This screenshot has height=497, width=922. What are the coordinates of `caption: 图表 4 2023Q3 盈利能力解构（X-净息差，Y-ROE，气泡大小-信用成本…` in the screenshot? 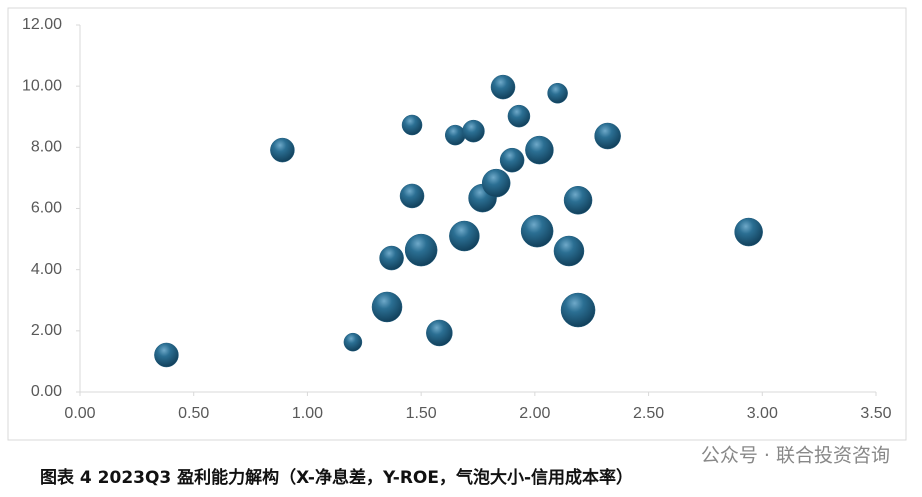 It's located at (336, 477).